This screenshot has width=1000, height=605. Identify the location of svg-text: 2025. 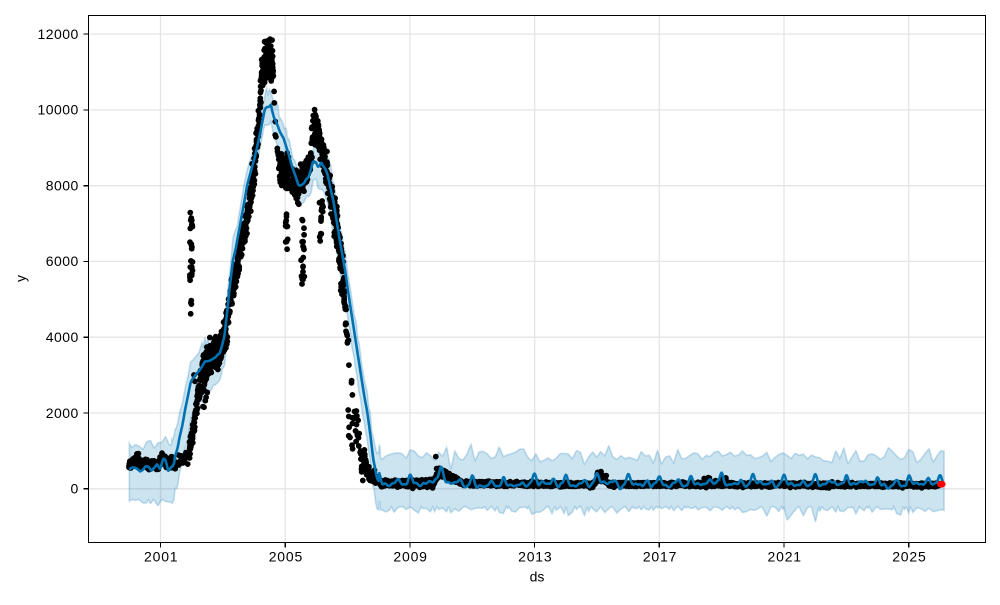
(909, 557).